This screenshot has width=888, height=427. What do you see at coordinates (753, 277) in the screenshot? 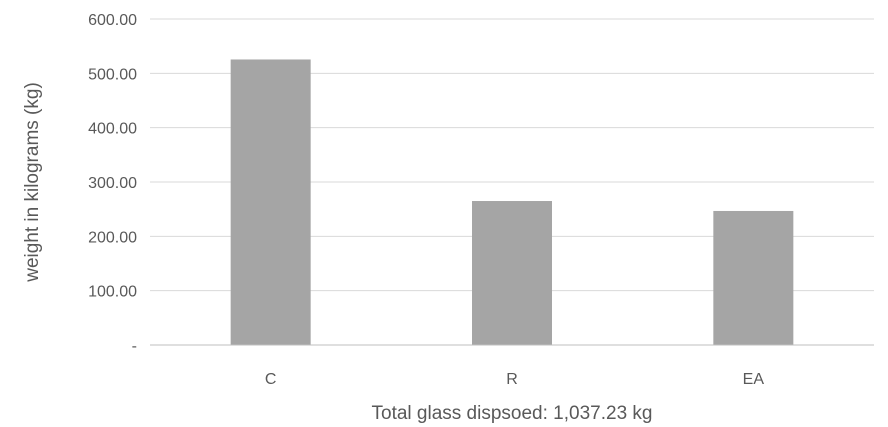
I see `bar-ea` at bounding box center [753, 277].